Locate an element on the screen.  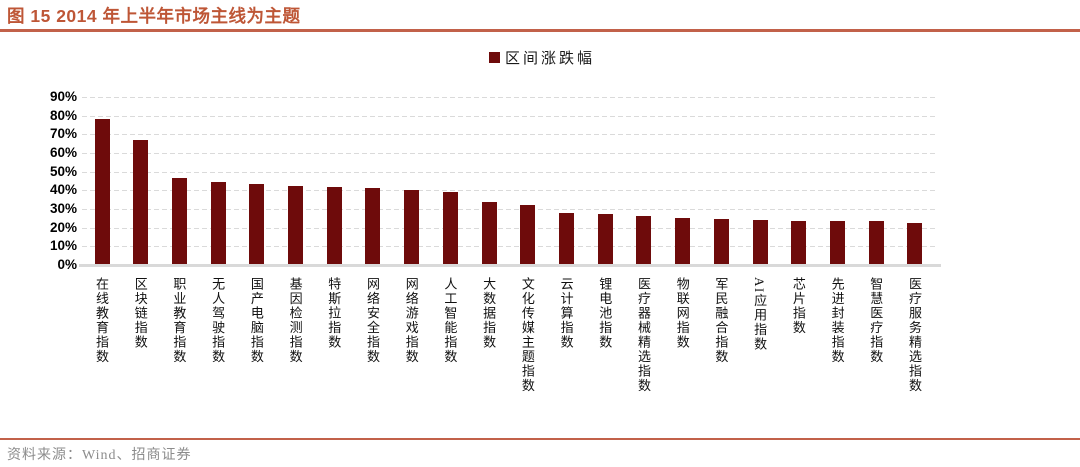
x-axis-category-label: 医疗器械精选指数 is located at coordinates (643, 335).